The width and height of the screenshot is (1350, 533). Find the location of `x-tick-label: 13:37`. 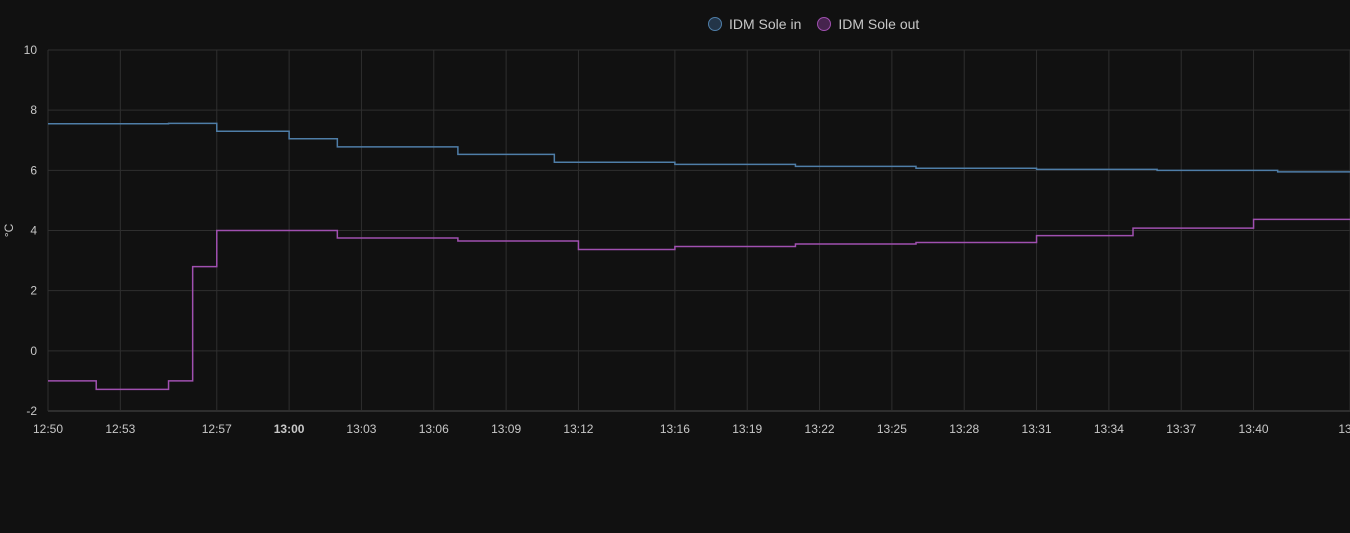

x-tick-label: 13:37 is located at coordinates (1181, 429).